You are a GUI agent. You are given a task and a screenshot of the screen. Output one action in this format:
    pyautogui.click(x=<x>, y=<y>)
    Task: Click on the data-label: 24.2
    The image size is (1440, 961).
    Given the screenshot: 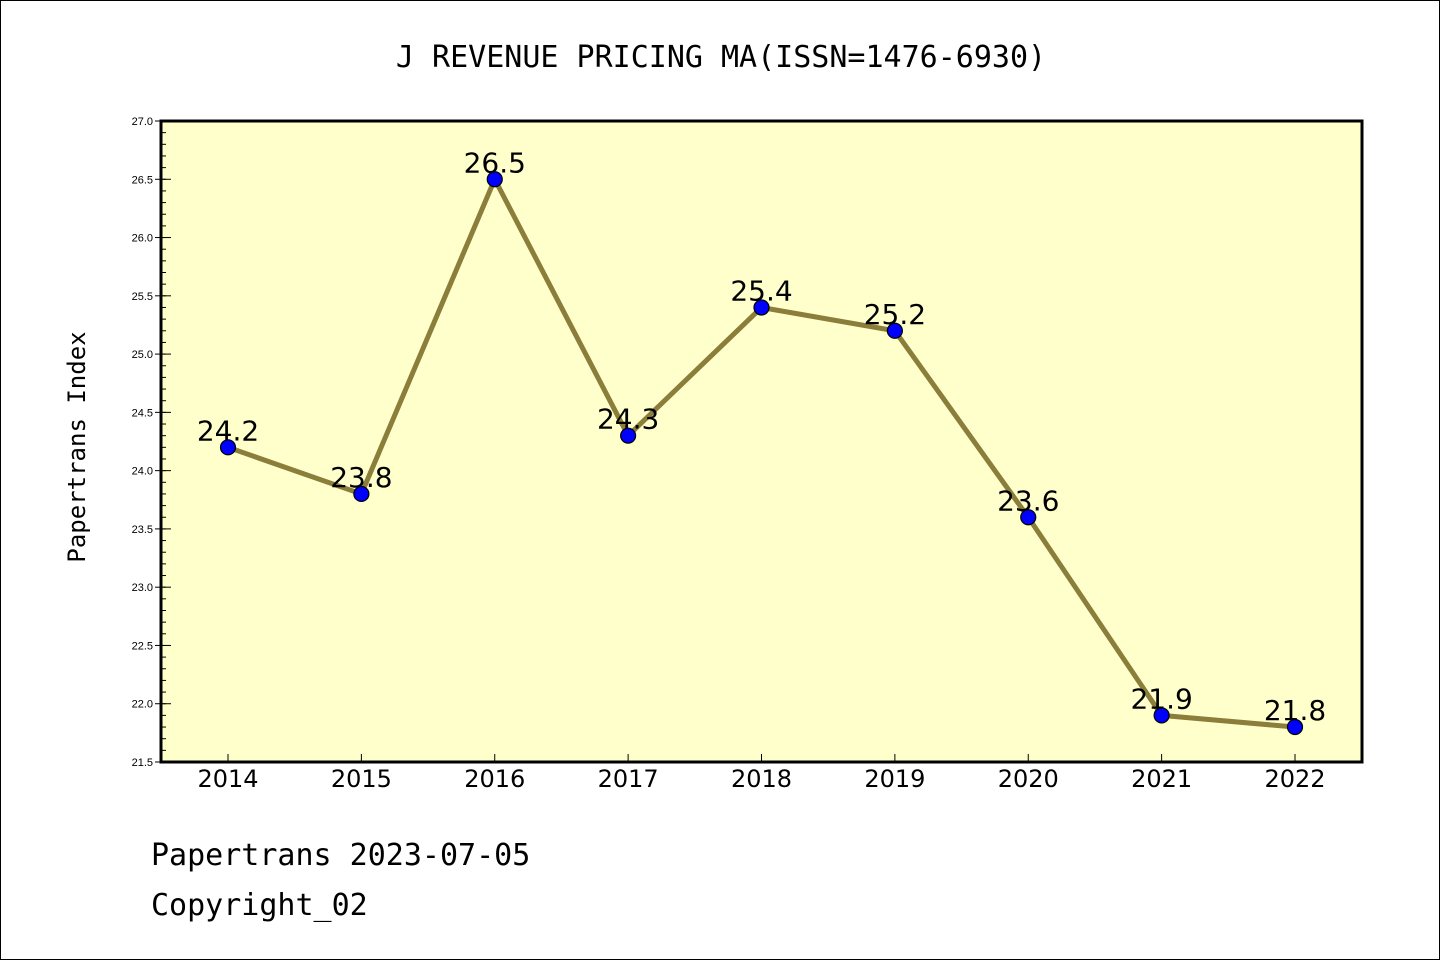 What is the action you would take?
    pyautogui.click(x=228, y=430)
    